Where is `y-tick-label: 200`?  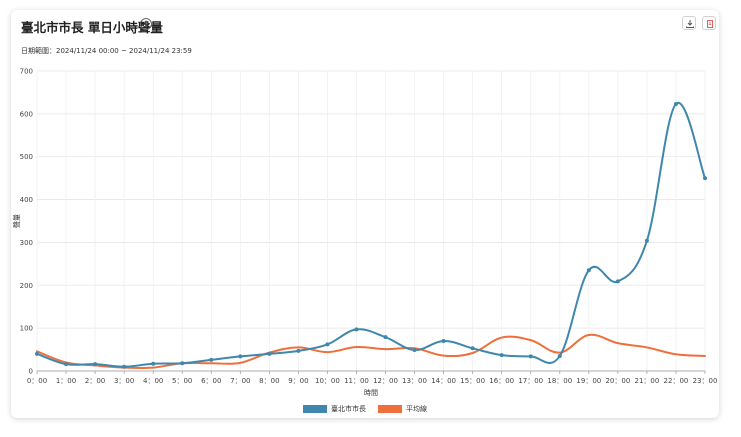 y-tick-label: 200 is located at coordinates (26, 286).